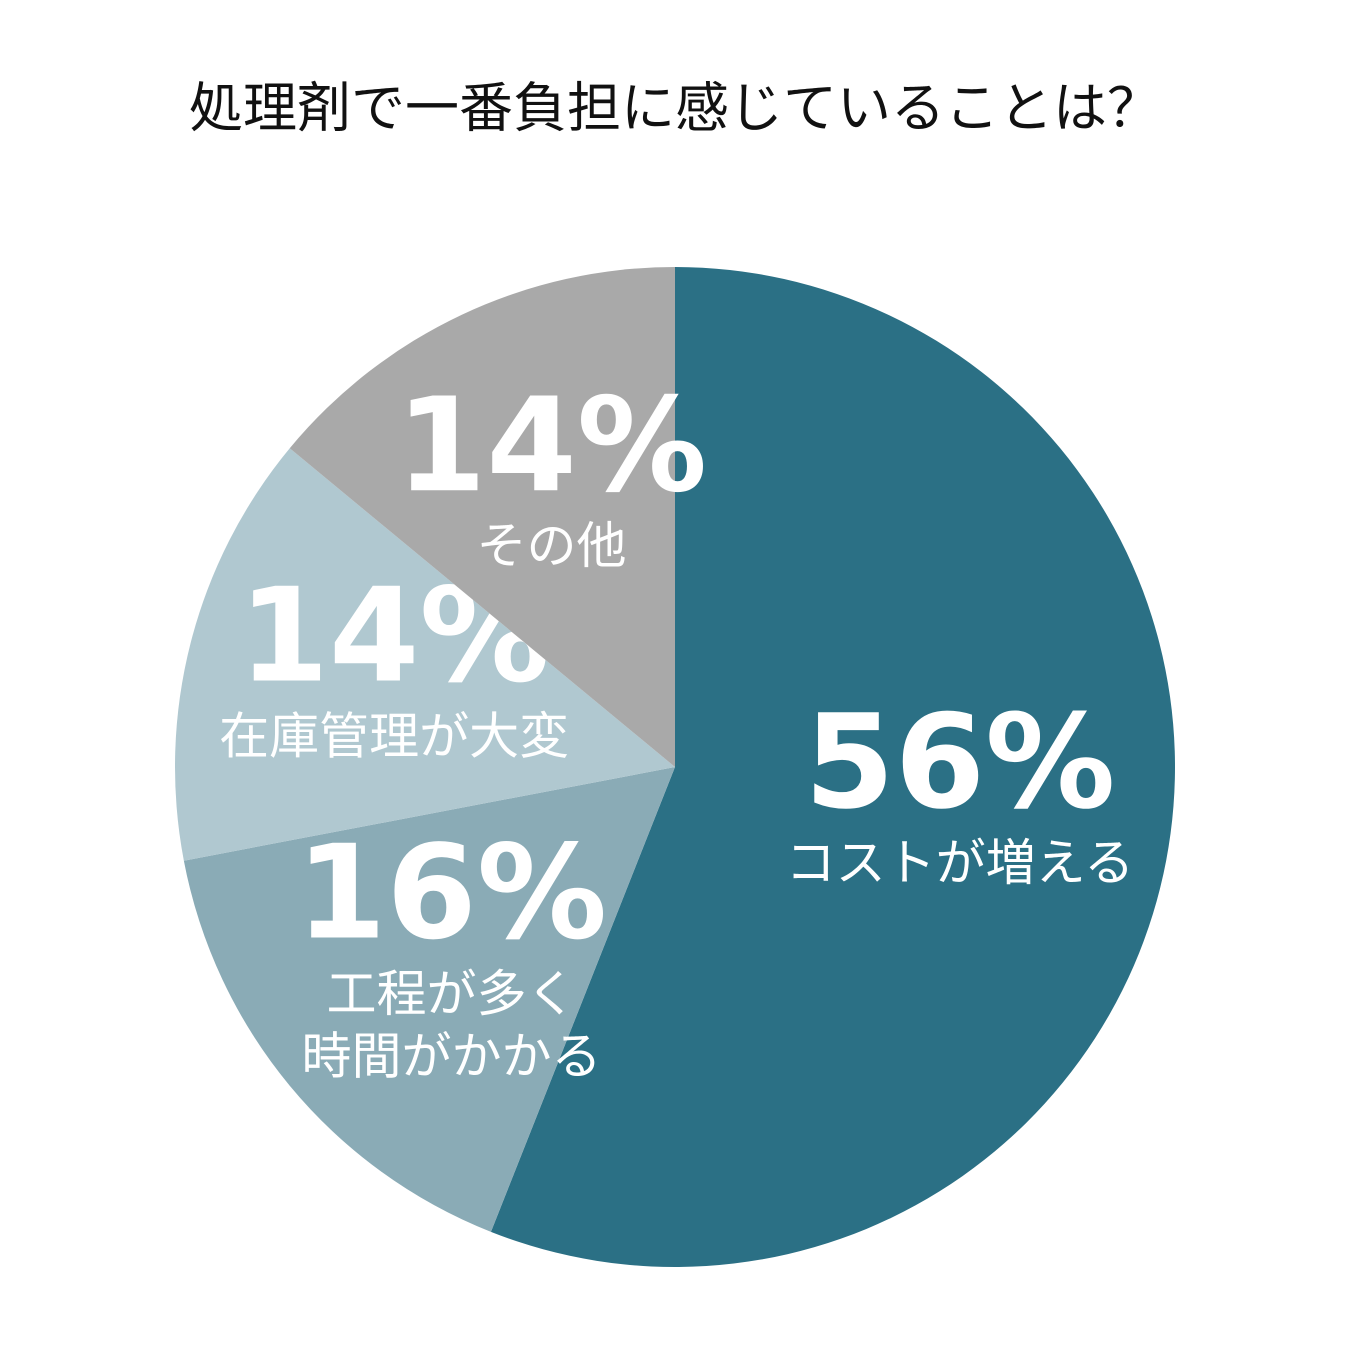 The image size is (1350, 1350). What do you see at coordinates (960, 863) in the screenshot?
I see `category-label: コストが増える` at bounding box center [960, 863].